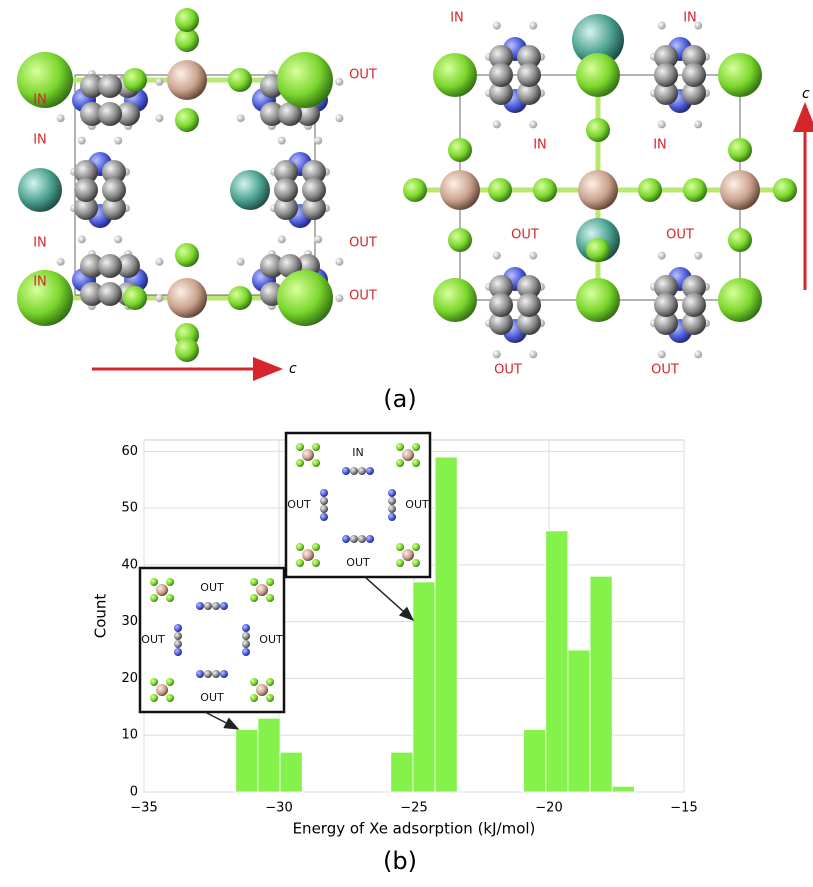 This screenshot has height=887, width=813. I want to click on y-tick-label: 60, so click(129, 451).